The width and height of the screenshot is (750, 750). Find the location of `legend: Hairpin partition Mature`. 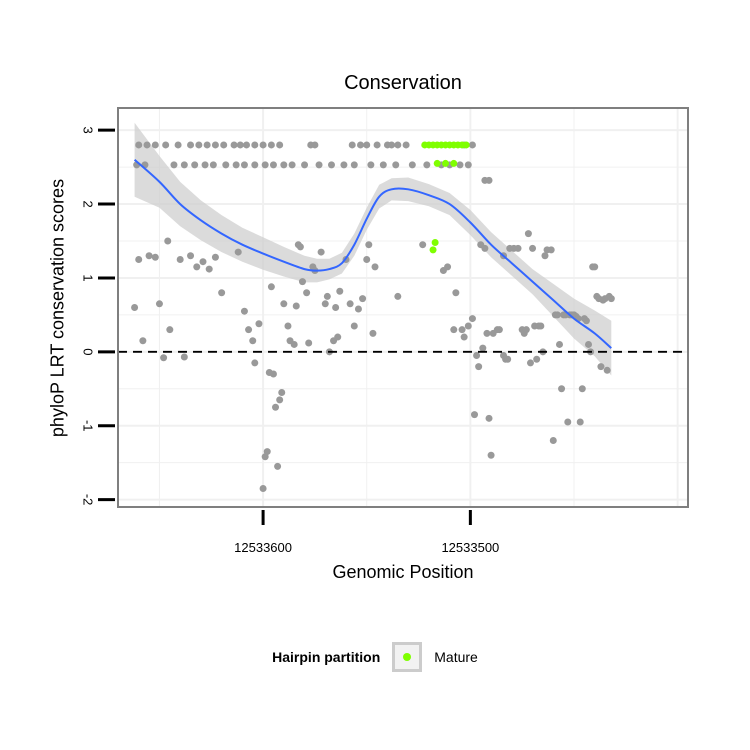

legend: Hairpin partition Mature is located at coordinates (375, 657).